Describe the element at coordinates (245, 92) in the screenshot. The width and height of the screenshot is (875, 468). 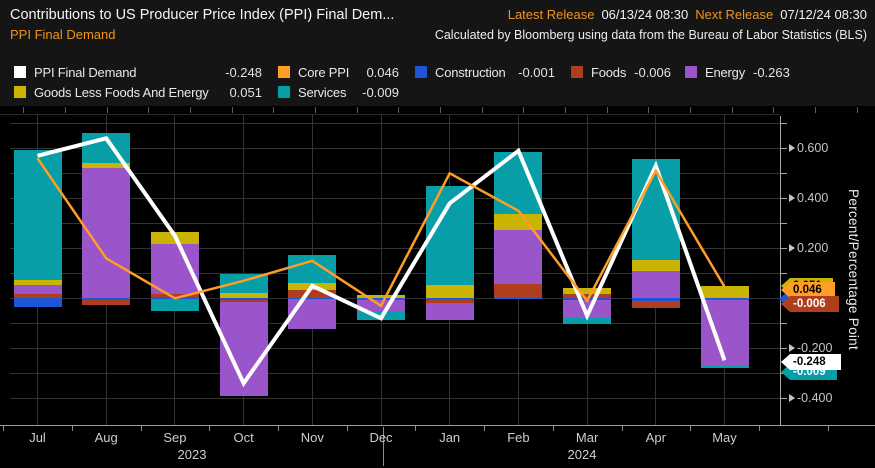
I see `legend-value: 0.051` at that location.